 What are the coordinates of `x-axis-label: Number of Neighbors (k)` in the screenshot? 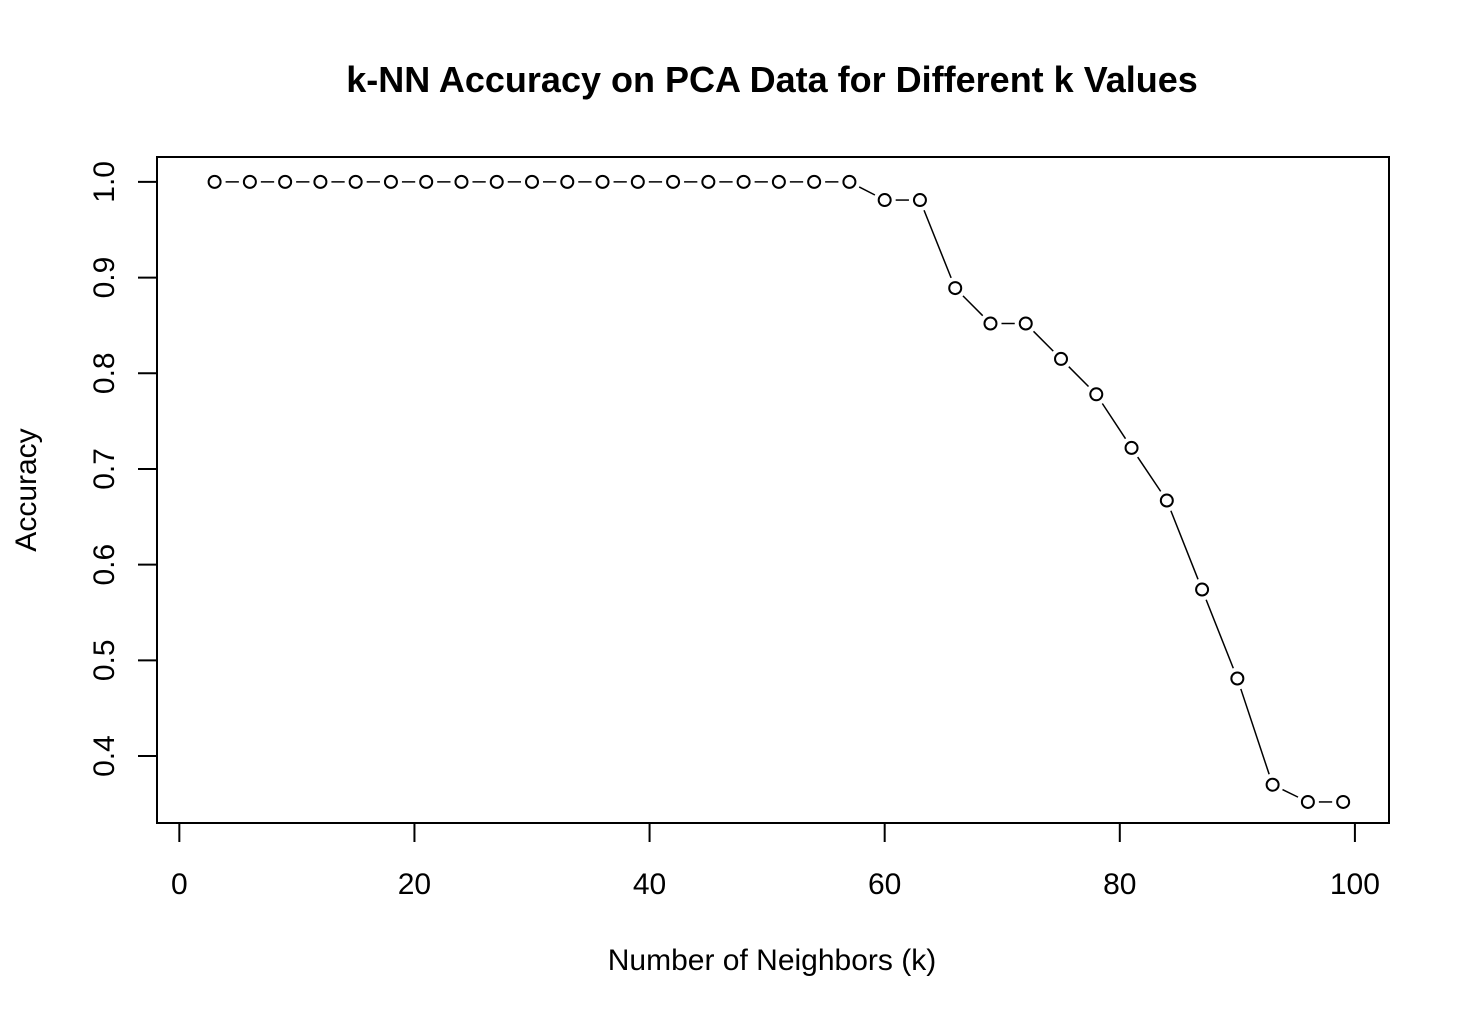 It's located at (772, 960).